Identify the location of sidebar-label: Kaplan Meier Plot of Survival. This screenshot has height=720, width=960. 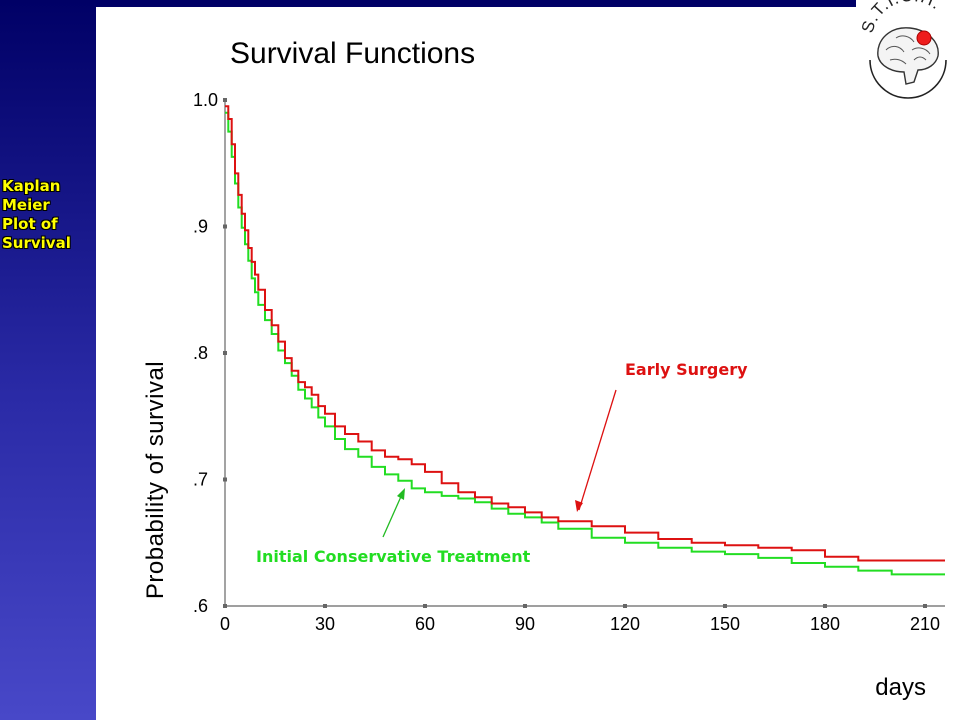
(48, 215).